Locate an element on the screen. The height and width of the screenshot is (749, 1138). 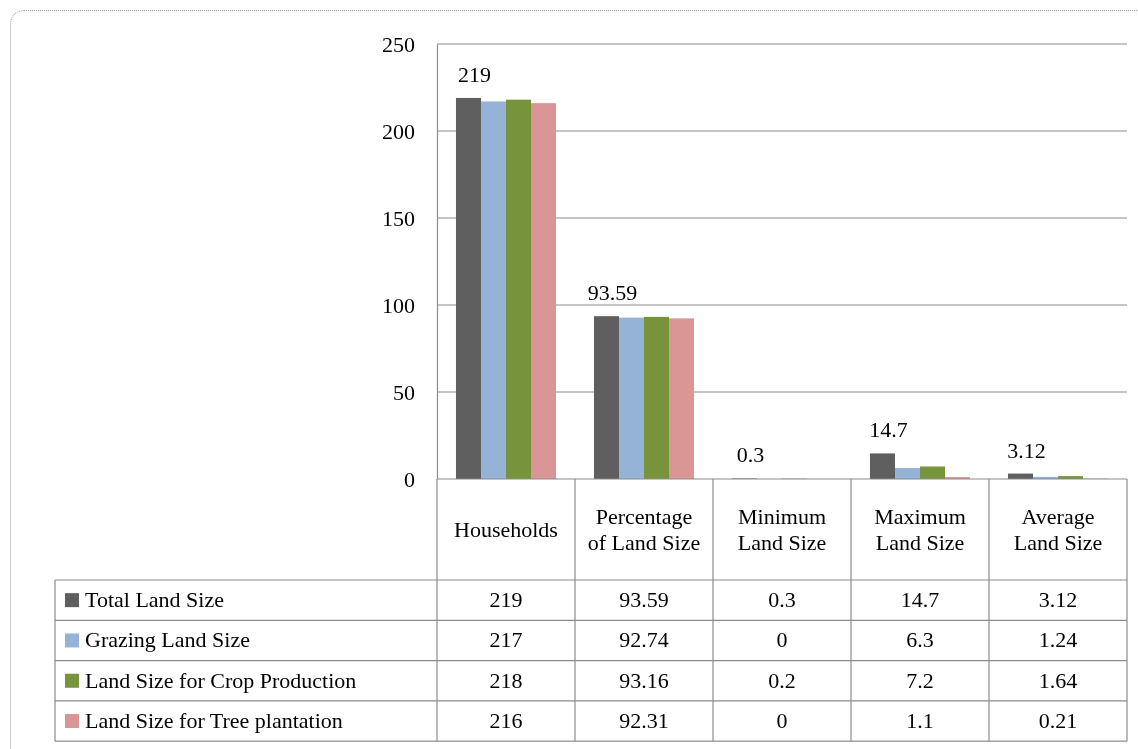
data-label: 14.7 is located at coordinates (920, 600).